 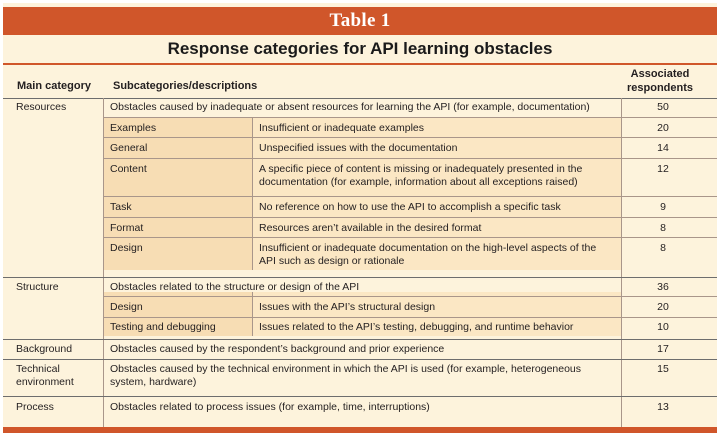 What do you see at coordinates (45, 375) in the screenshot?
I see `row-main-technical-environment: Technical environment` at bounding box center [45, 375].